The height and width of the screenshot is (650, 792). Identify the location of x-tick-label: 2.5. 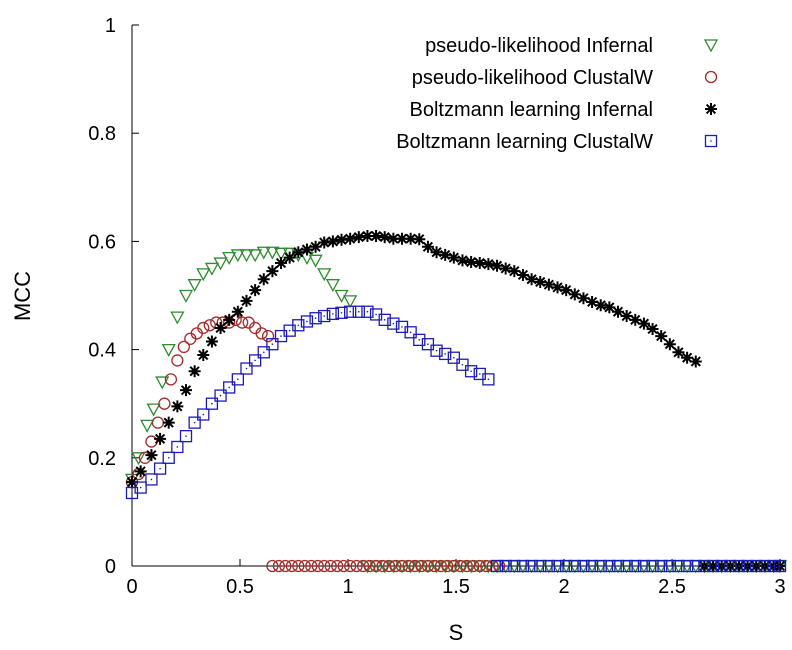
(672, 587).